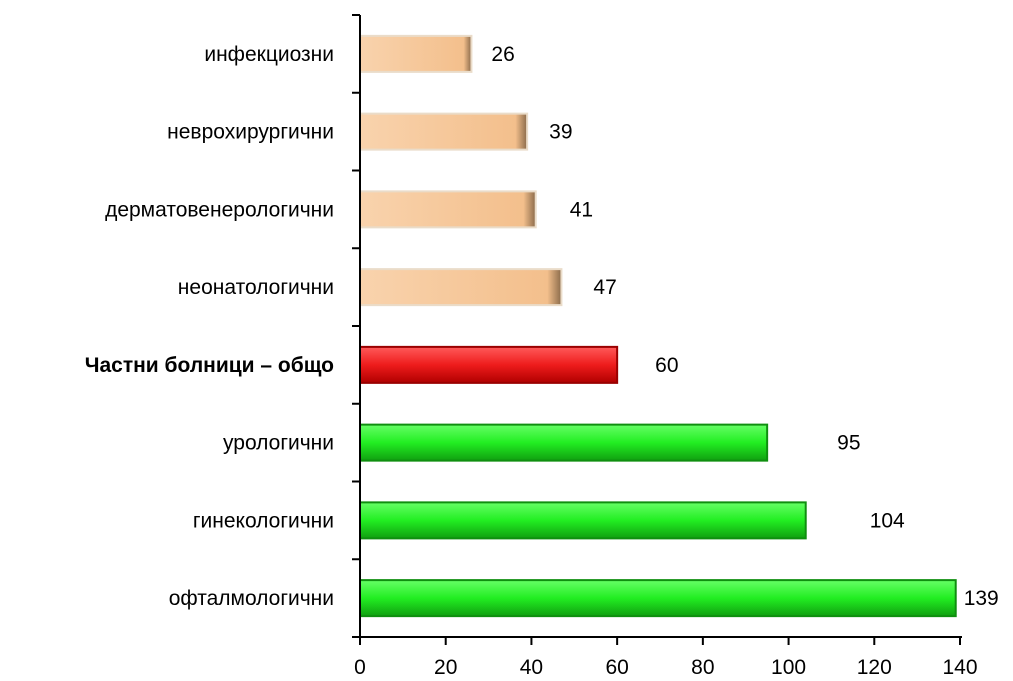 The height and width of the screenshot is (681, 1013). Describe the element at coordinates (981, 598) in the screenshot. I see `value-label-8: 139` at that location.